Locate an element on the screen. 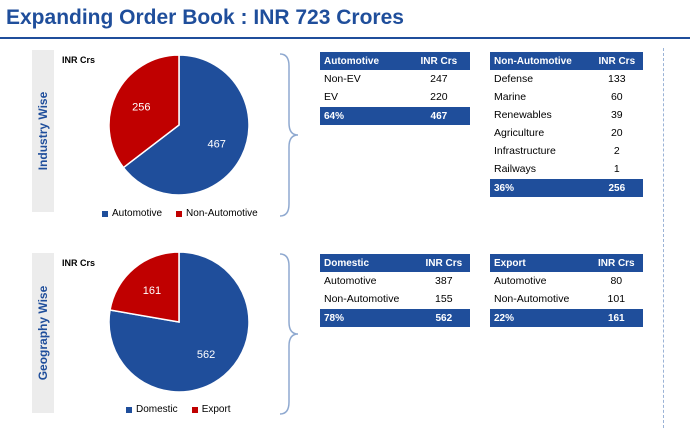 The width and height of the screenshot is (690, 435). table-row: Automotive 387 is located at coordinates (395, 281).